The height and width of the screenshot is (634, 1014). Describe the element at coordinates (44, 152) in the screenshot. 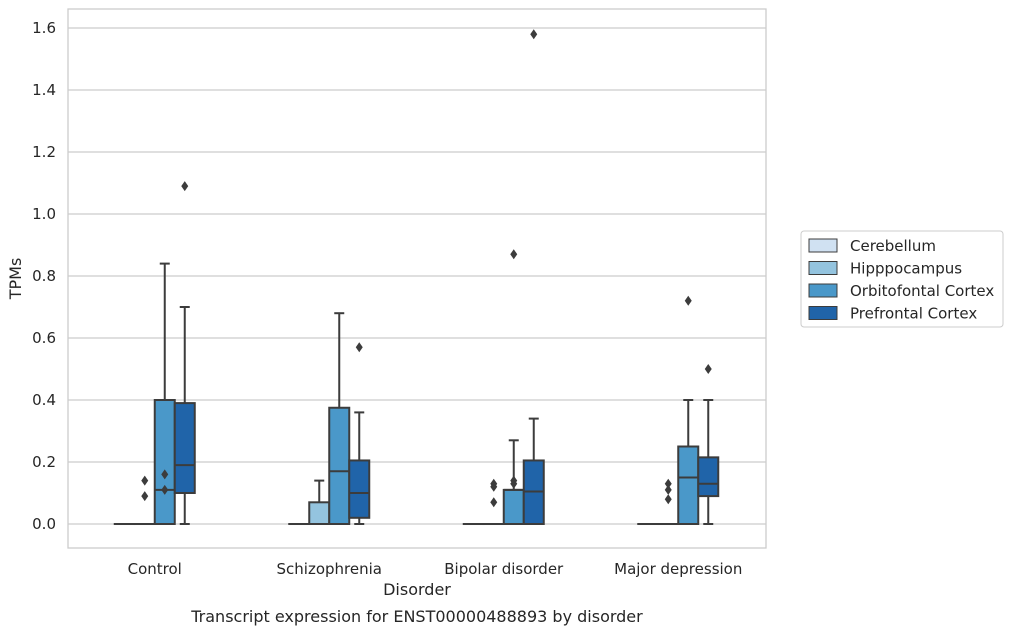

I see `y-tick-label: 1.2` at that location.